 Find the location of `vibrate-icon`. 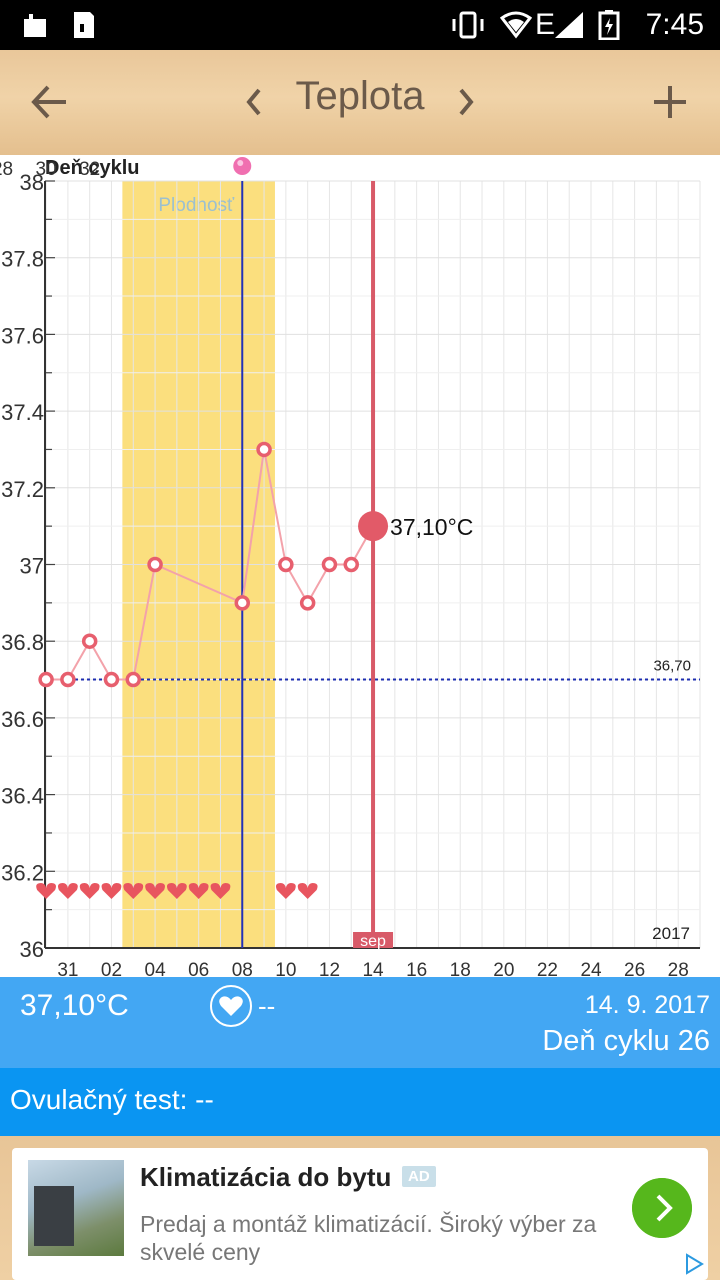

vibrate-icon is located at coordinates (468, 25).